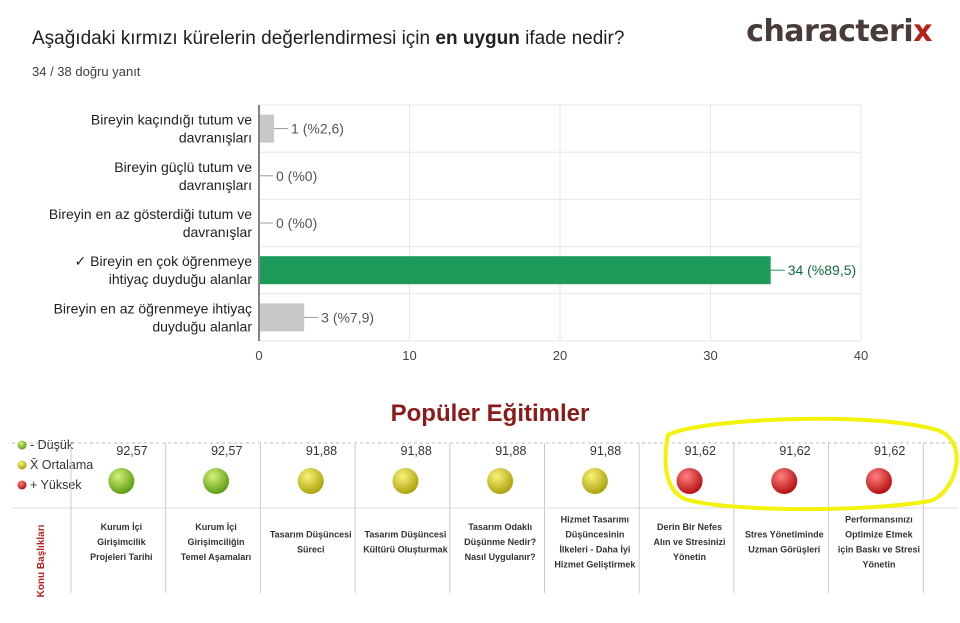 The height and width of the screenshot is (623, 960). I want to click on legend-label: X̄ Ortalama, so click(61, 465).